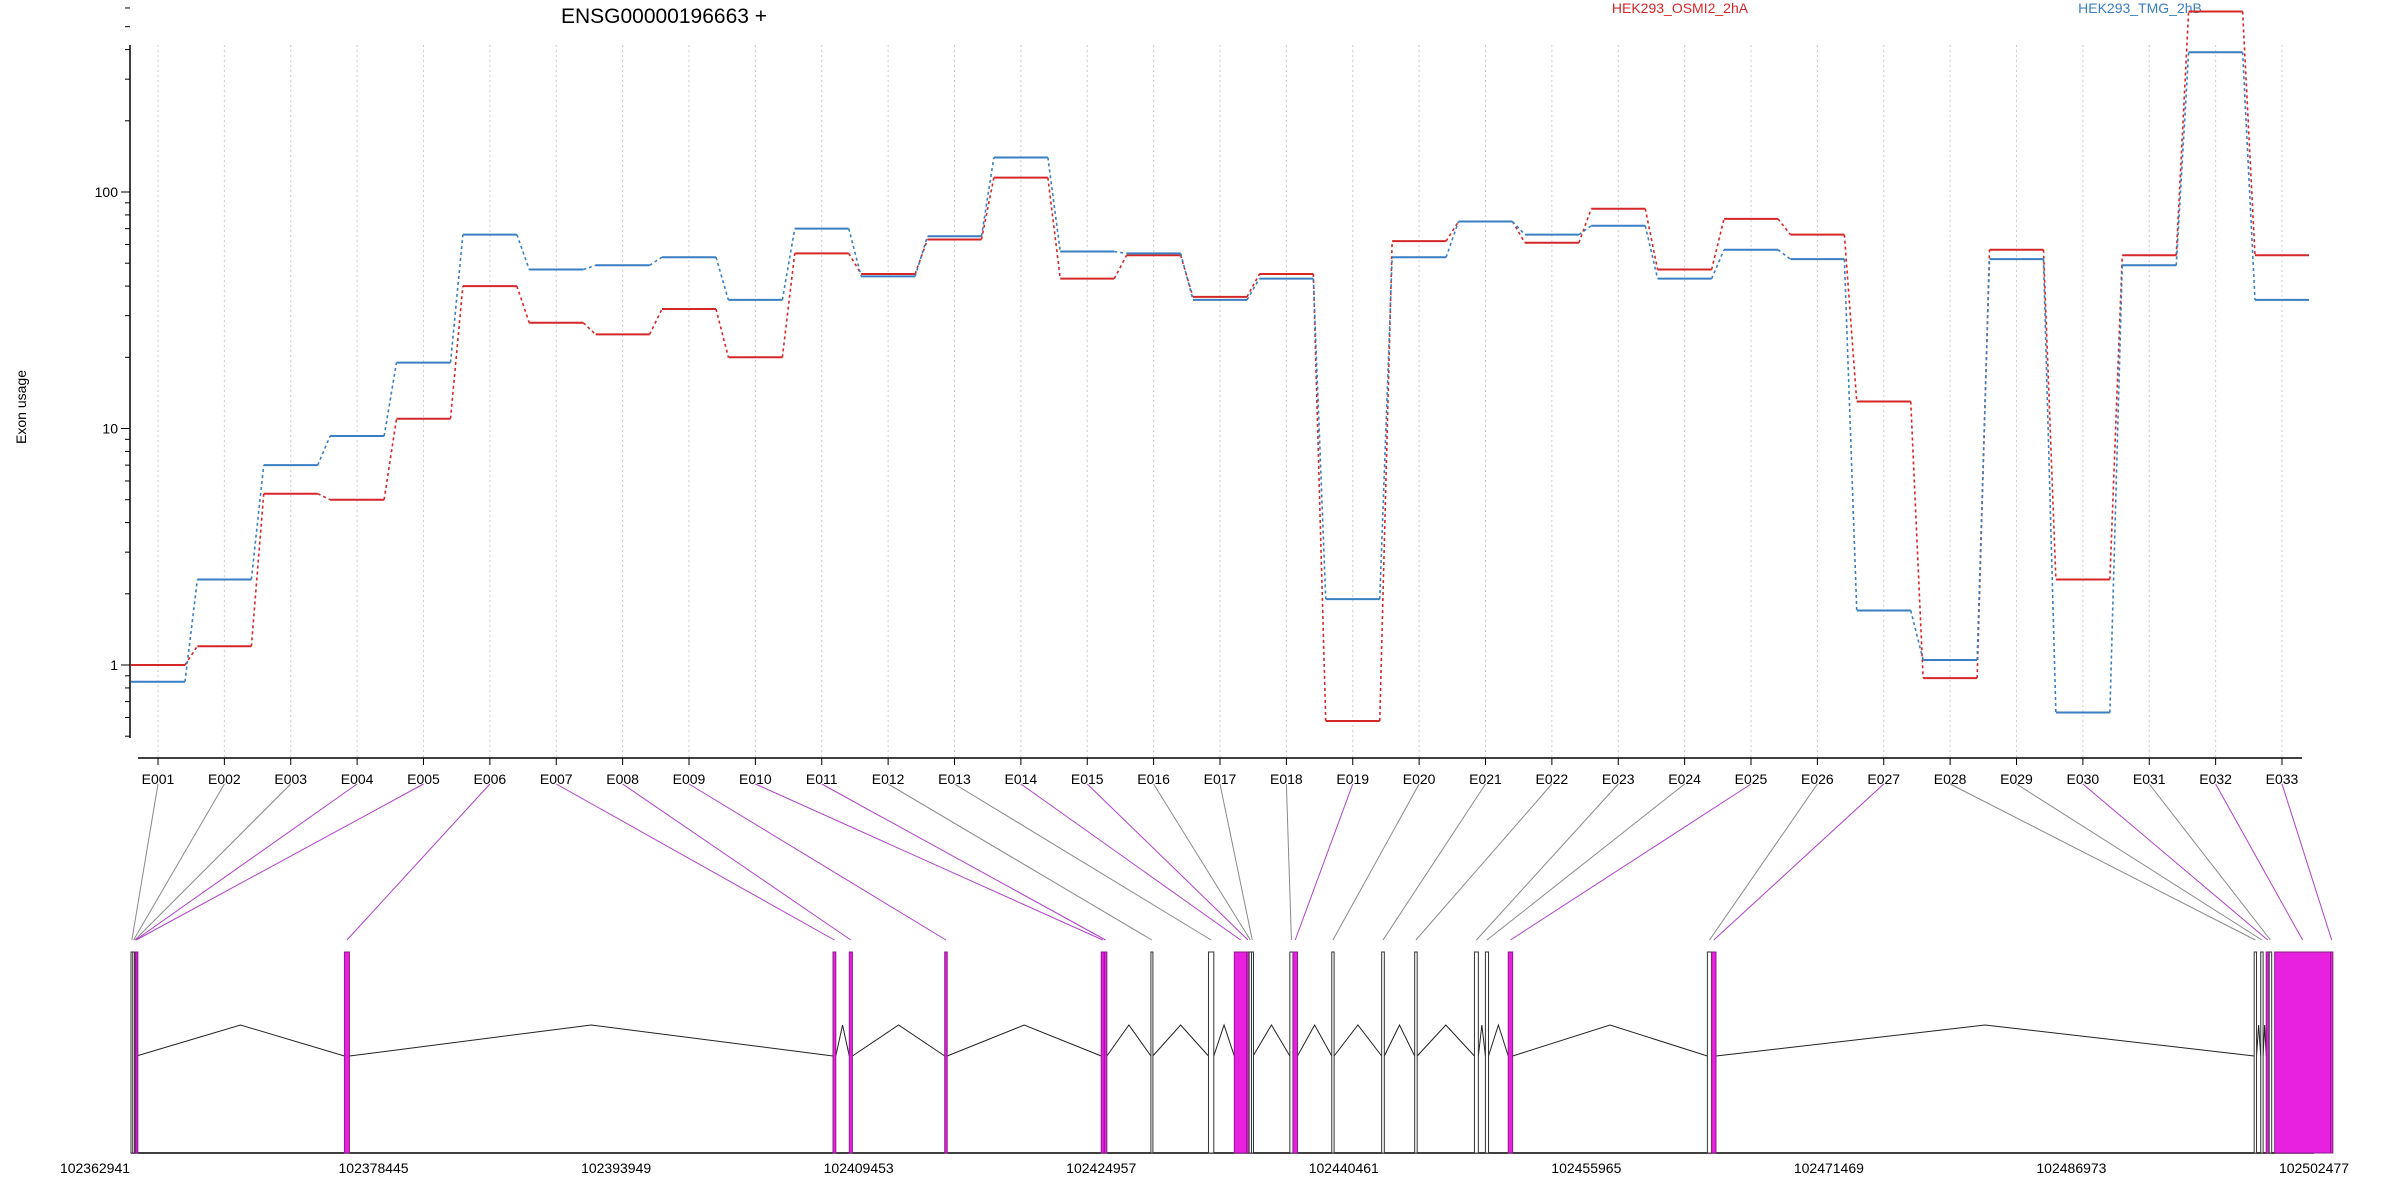 This screenshot has width=2400, height=1200. Describe the element at coordinates (1586, 1168) in the screenshot. I see `genomic-coordinate-label: 102455965` at that location.